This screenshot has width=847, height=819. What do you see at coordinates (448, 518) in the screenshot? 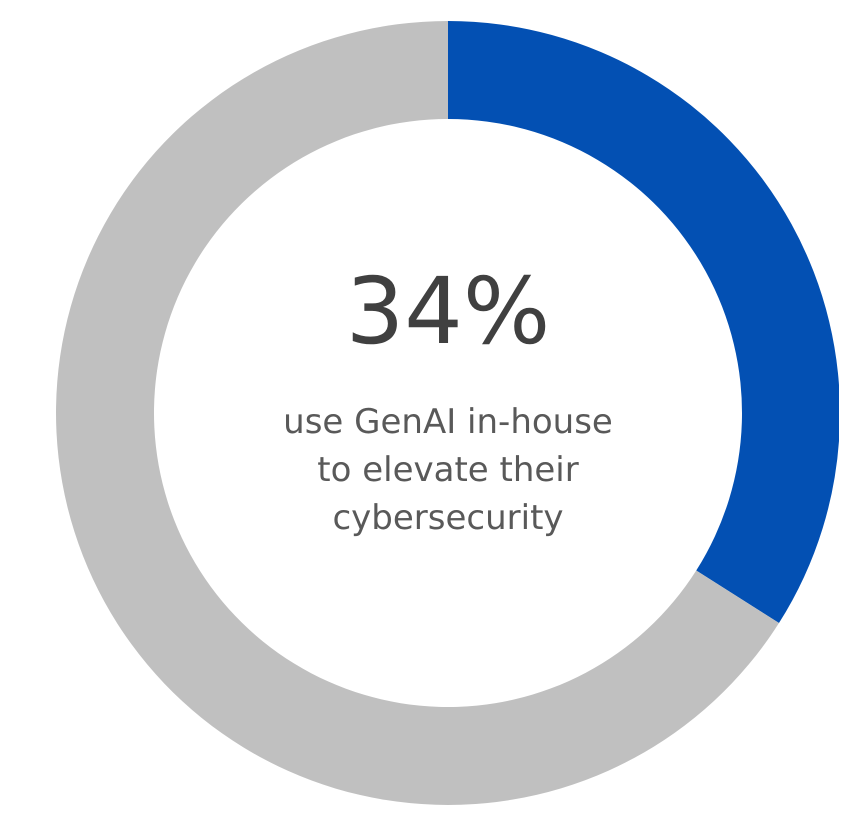
I see `text: cybersecurity` at bounding box center [448, 518].